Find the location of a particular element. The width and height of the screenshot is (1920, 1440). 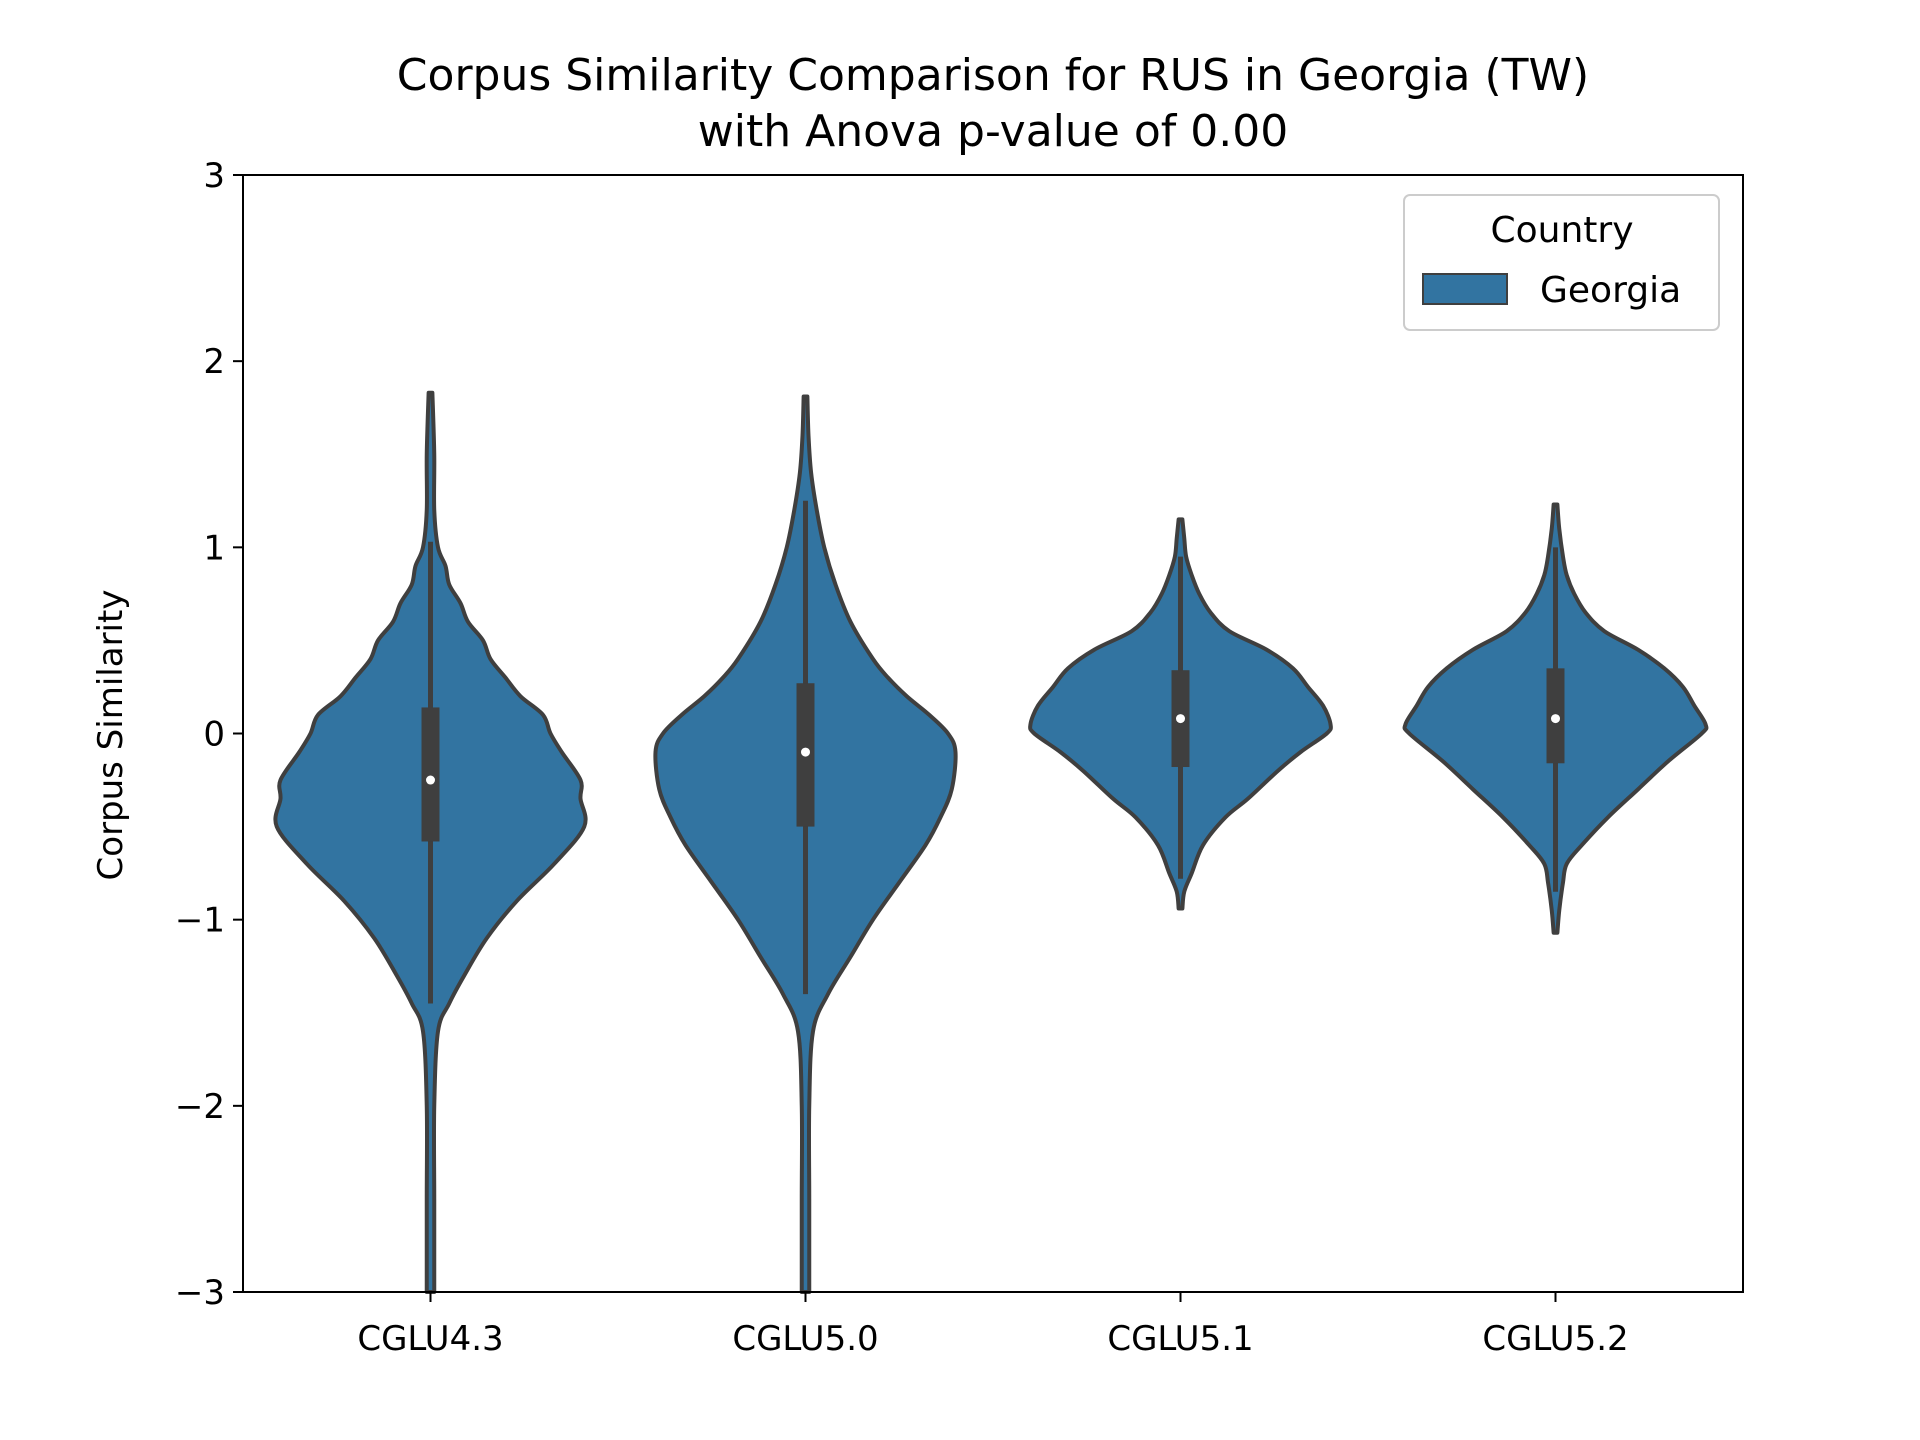

x-tick-label: CGLU5.2 is located at coordinates (1555, 1339).